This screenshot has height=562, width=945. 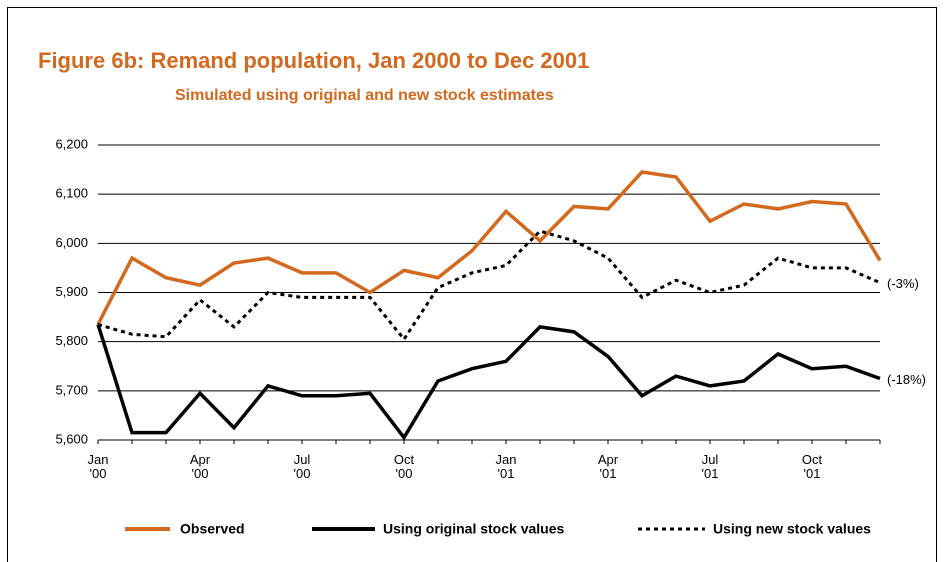 I want to click on x-tick-label: Oct '00, so click(x=404, y=466).